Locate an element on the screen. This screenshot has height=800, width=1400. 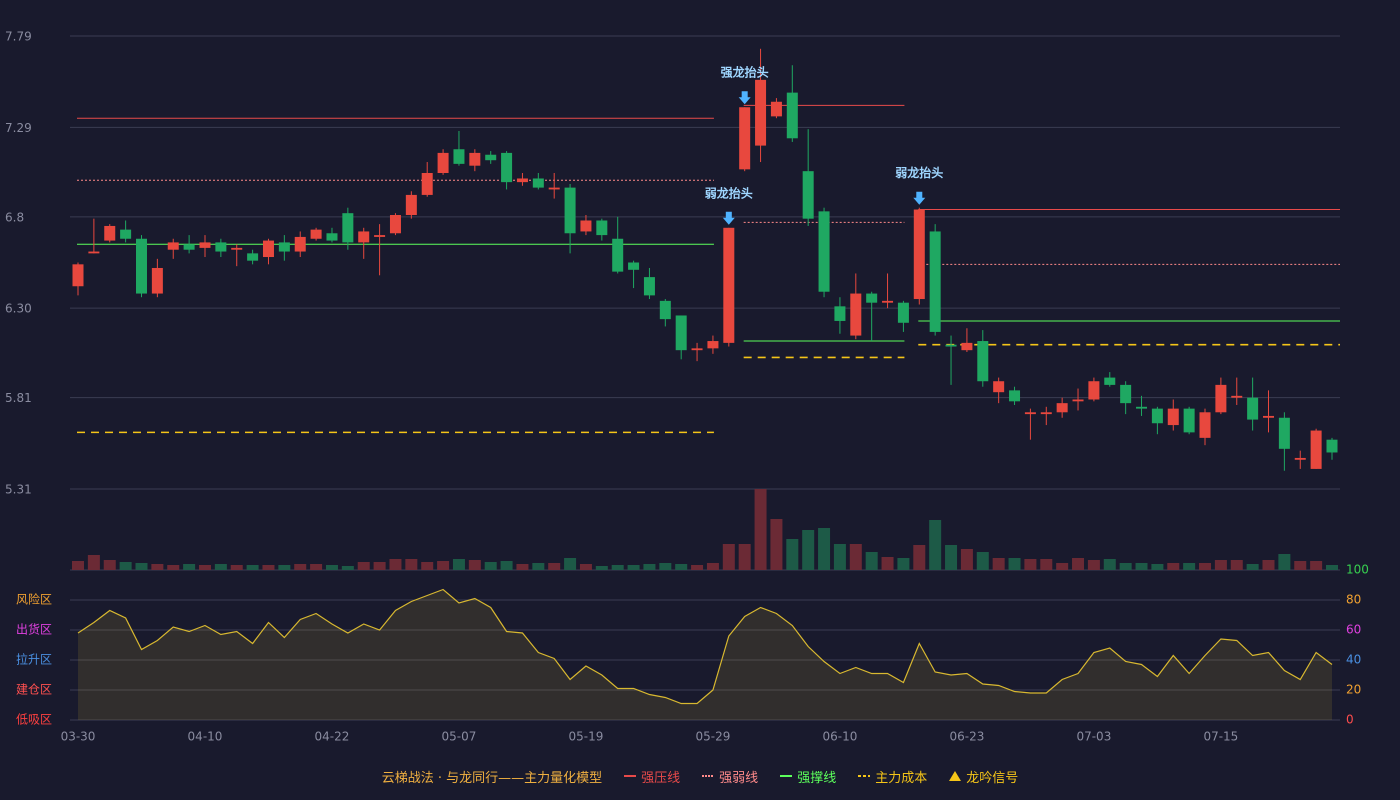
legend-item: 龙吟信号 is located at coordinates (983, 776).